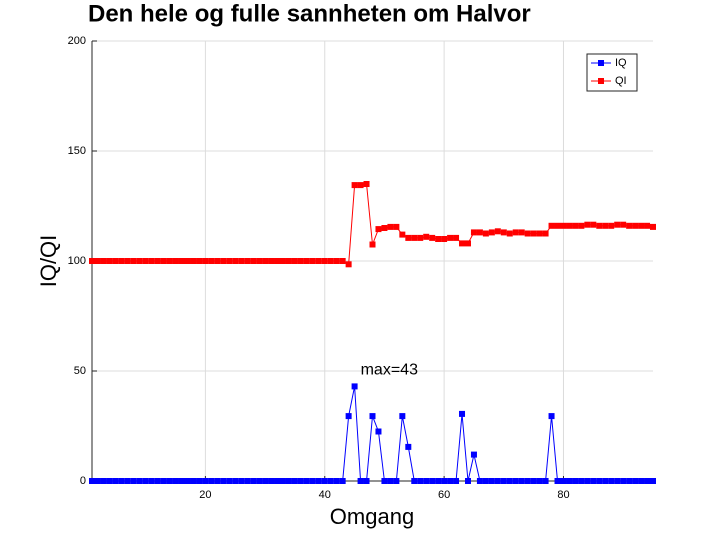 This screenshot has height=540, width=720. Describe the element at coordinates (389, 370) in the screenshot. I see `annotation: max=43` at that location.